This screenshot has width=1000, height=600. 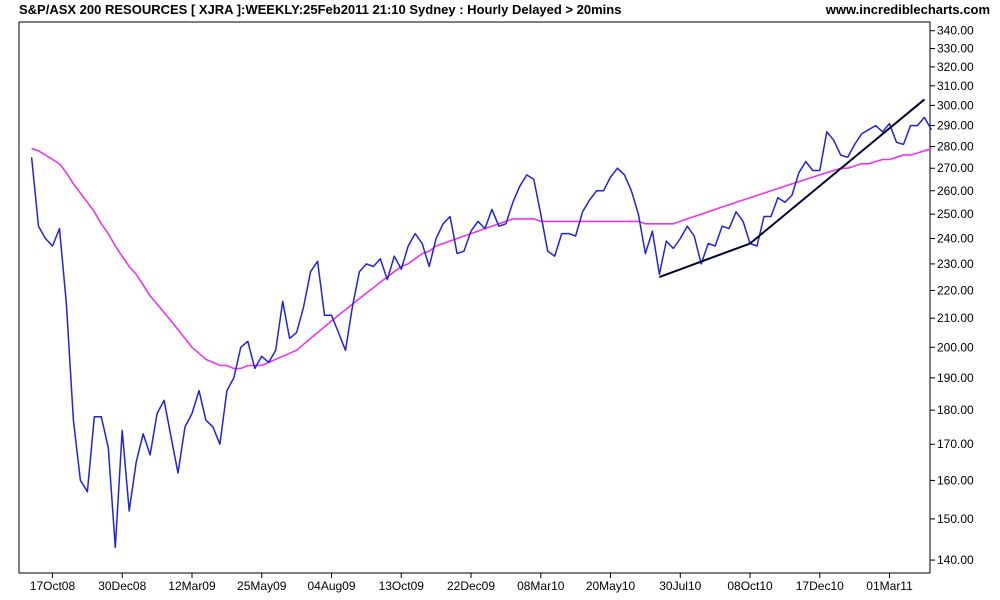 What do you see at coordinates (955, 264) in the screenshot?
I see `y-tick-label: 230.00` at bounding box center [955, 264].